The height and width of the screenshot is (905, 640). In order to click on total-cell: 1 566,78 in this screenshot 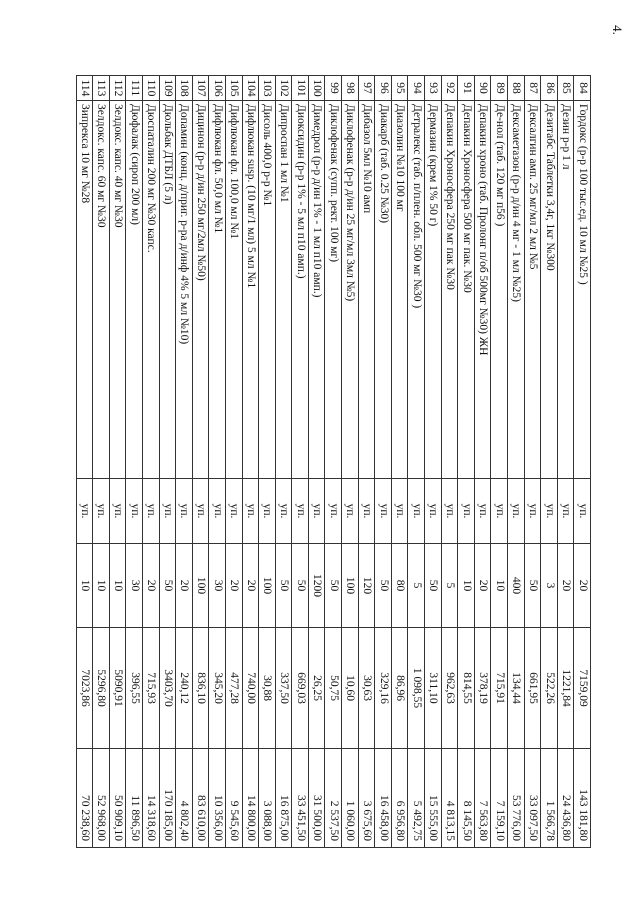, I will do `click(549, 798)`.